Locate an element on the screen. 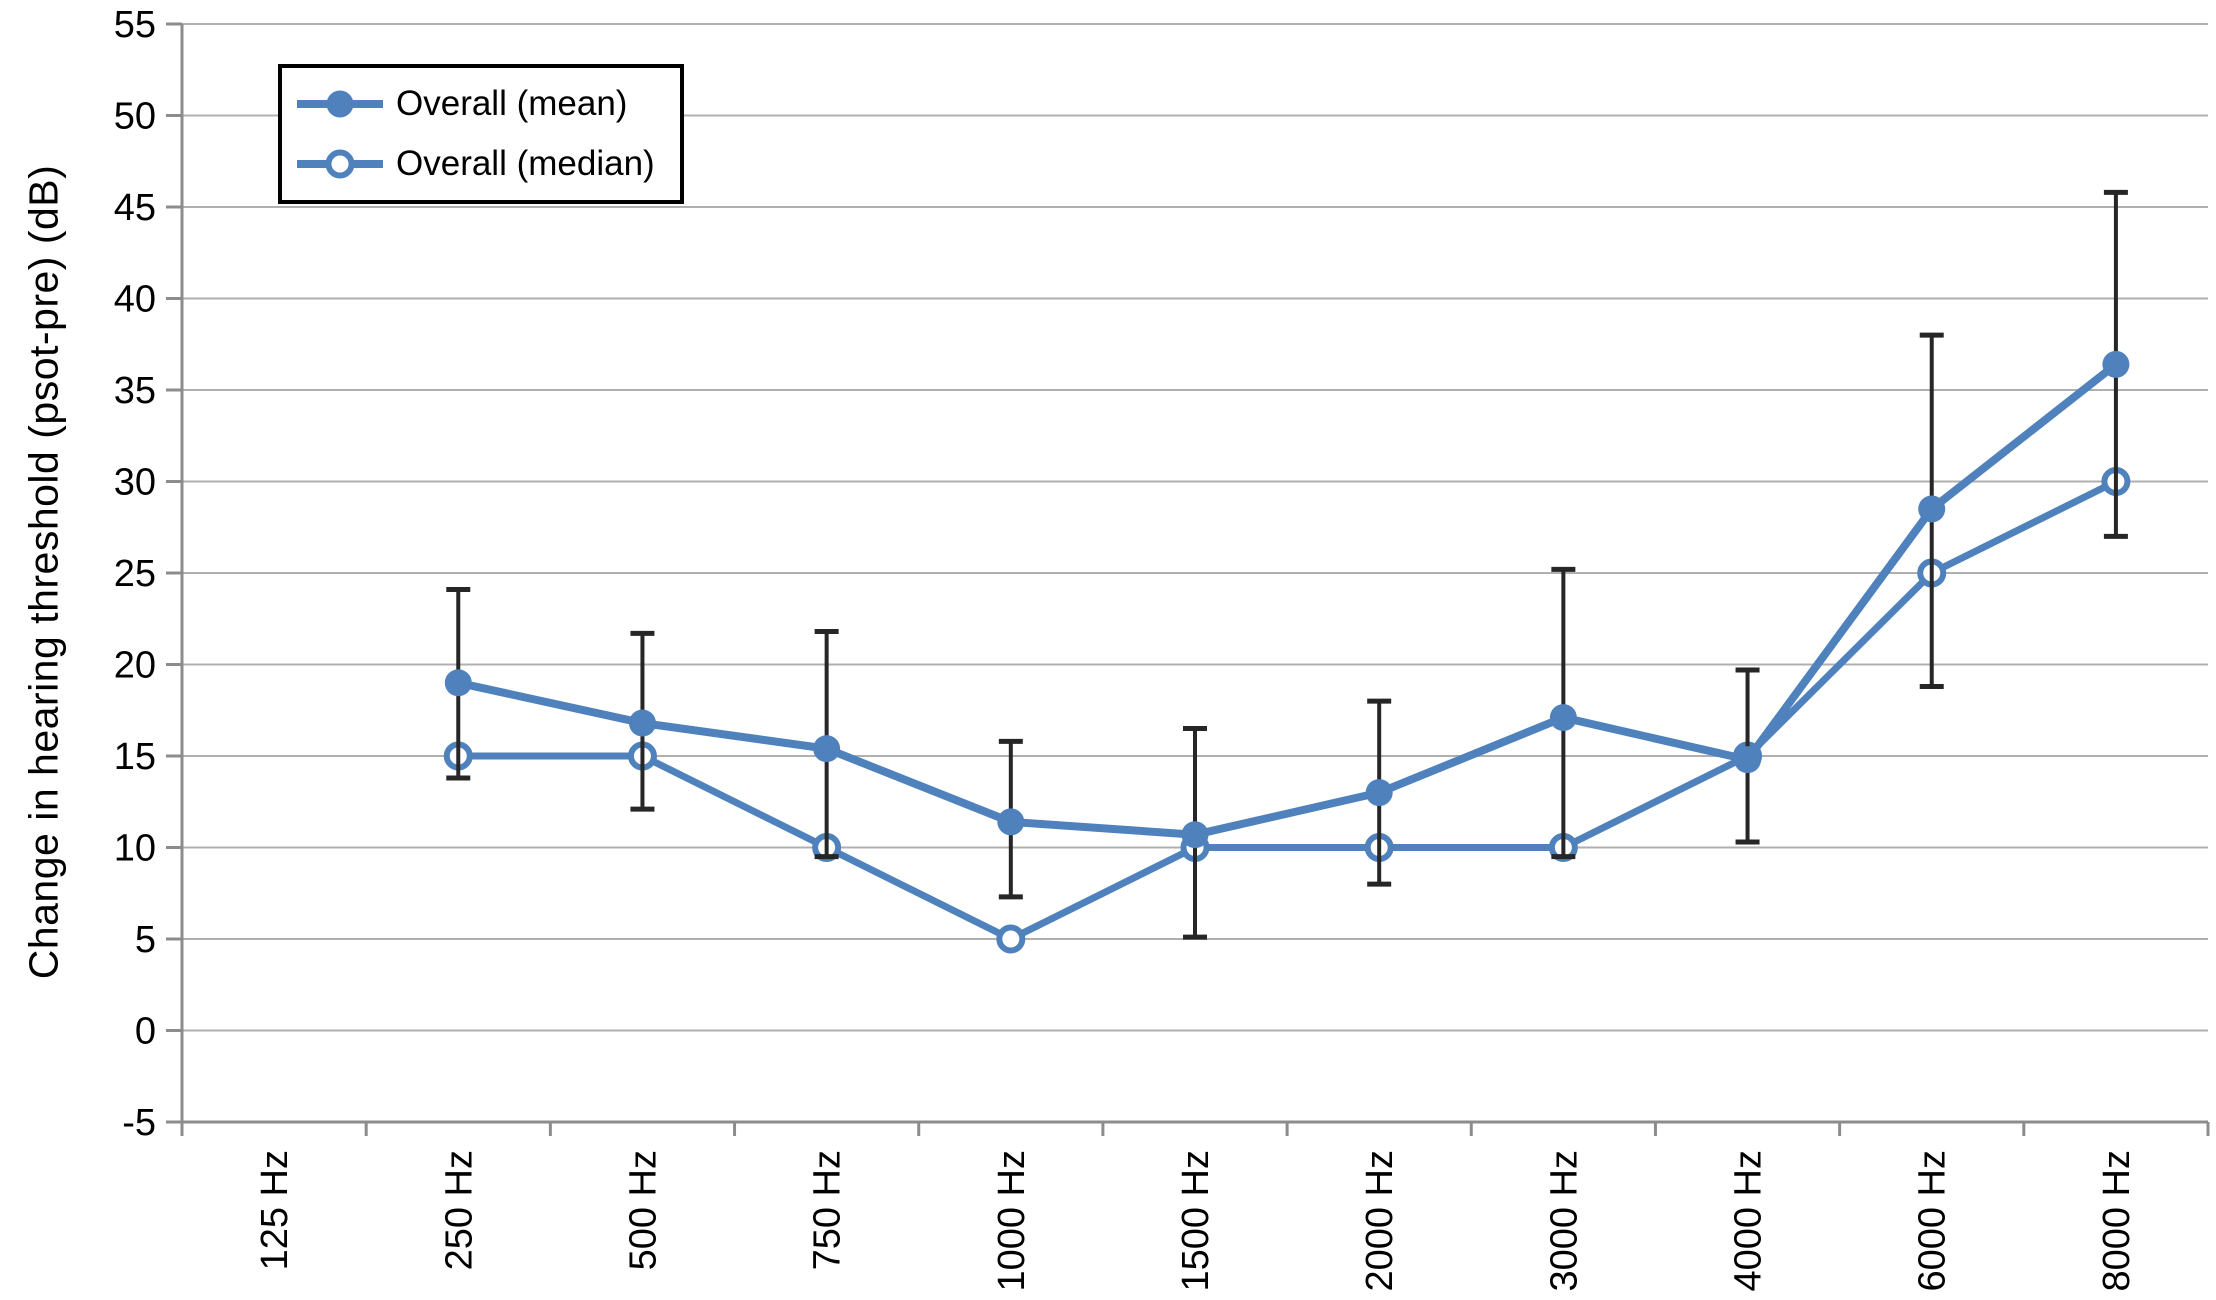  legend-label-median: Overall (median) is located at coordinates (525, 163).